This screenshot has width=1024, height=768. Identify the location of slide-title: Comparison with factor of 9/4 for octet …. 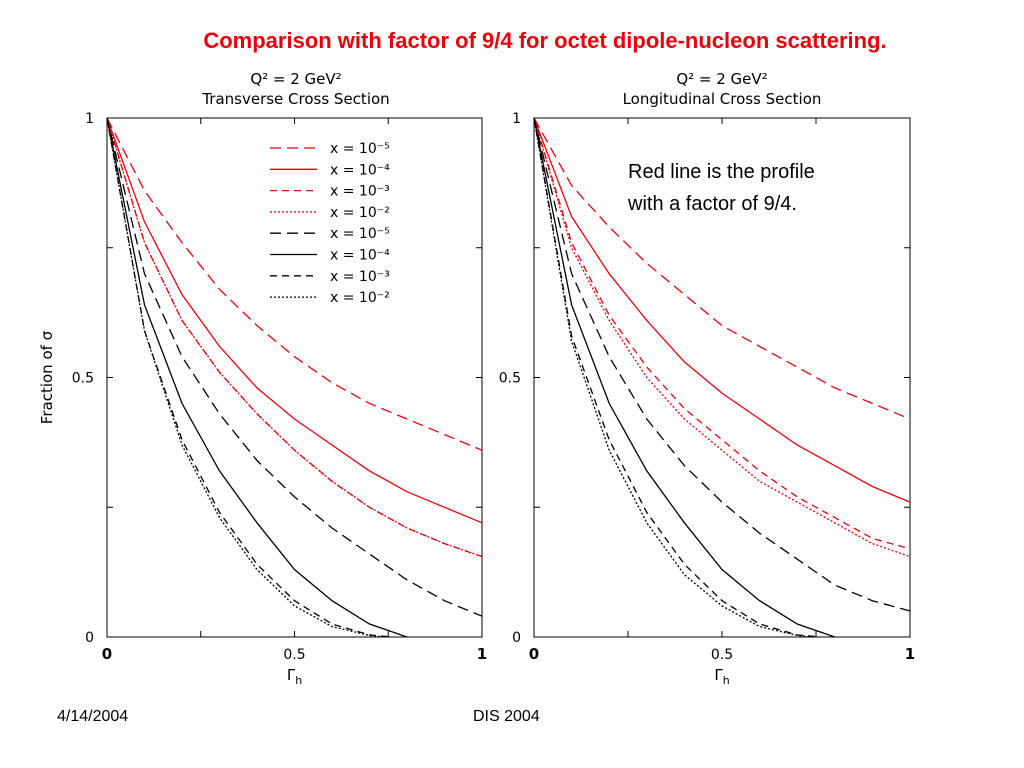
(545, 40).